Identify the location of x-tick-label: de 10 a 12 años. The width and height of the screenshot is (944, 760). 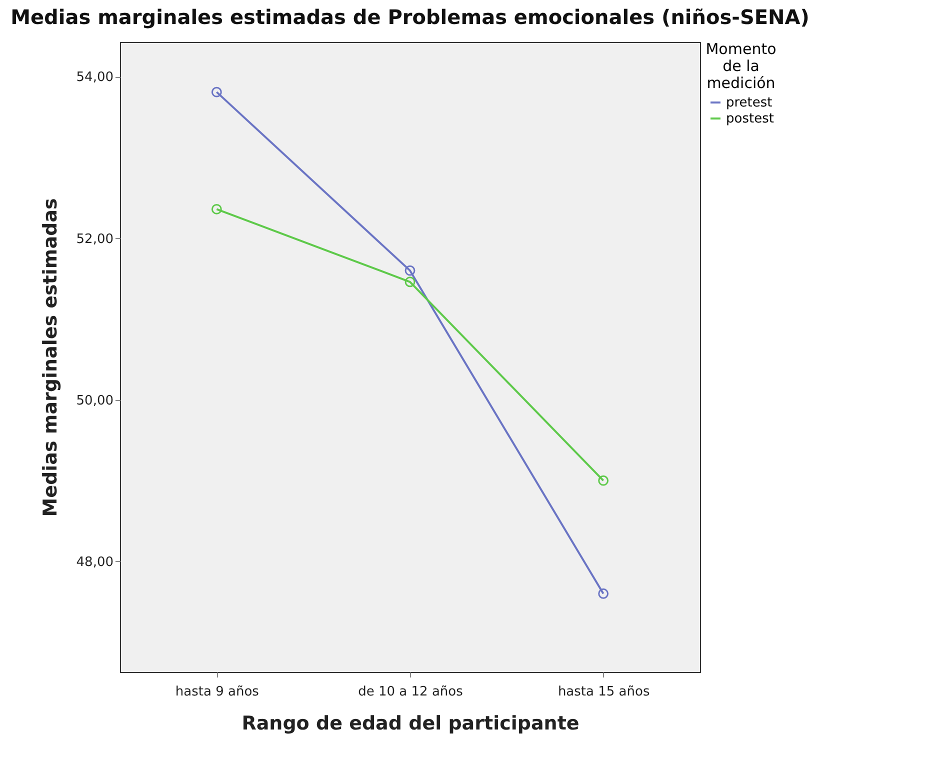
(411, 692).